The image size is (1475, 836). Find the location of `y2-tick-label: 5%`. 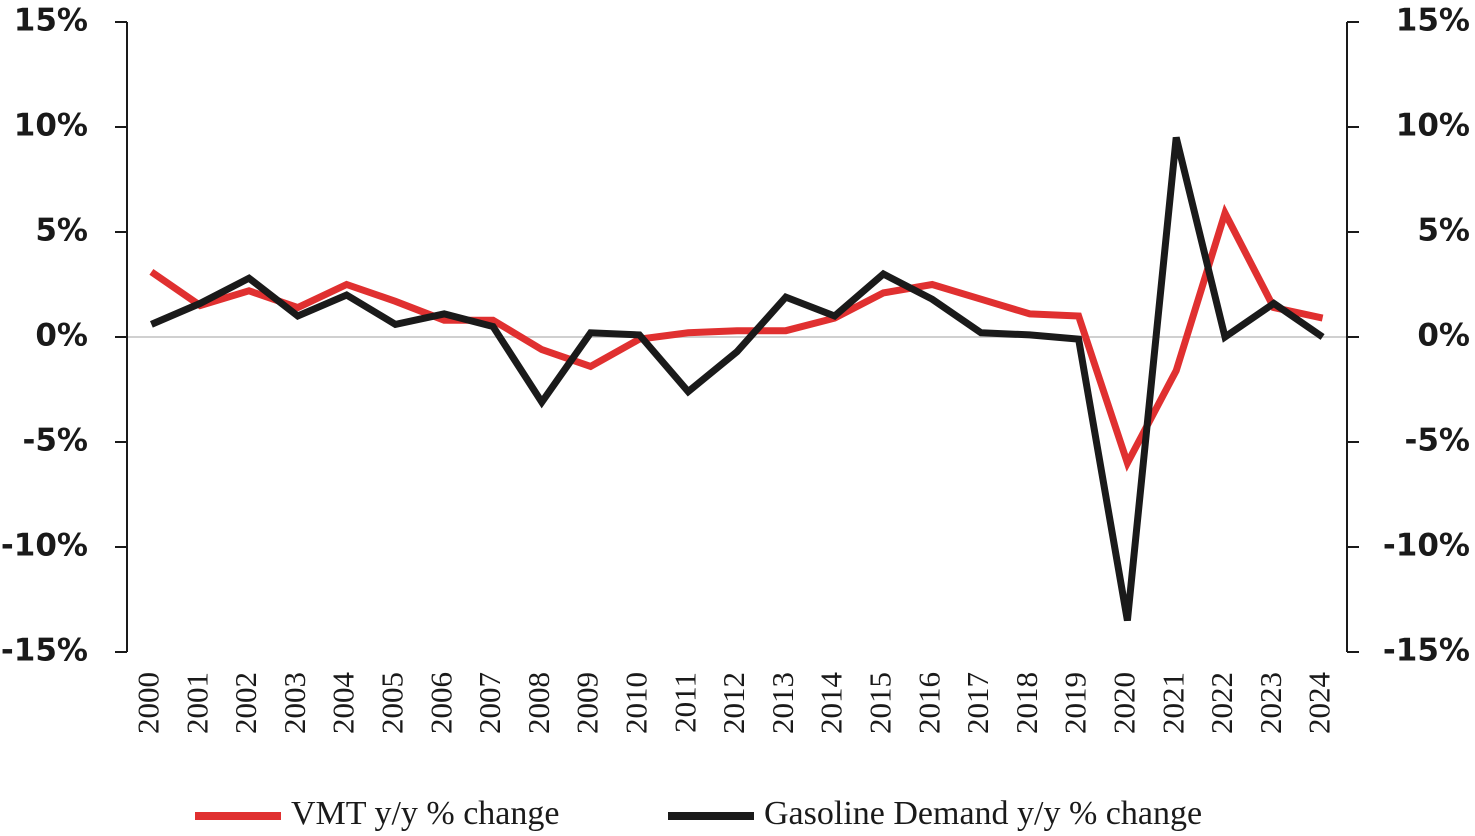

y2-tick-label: 5% is located at coordinates (1443, 231).